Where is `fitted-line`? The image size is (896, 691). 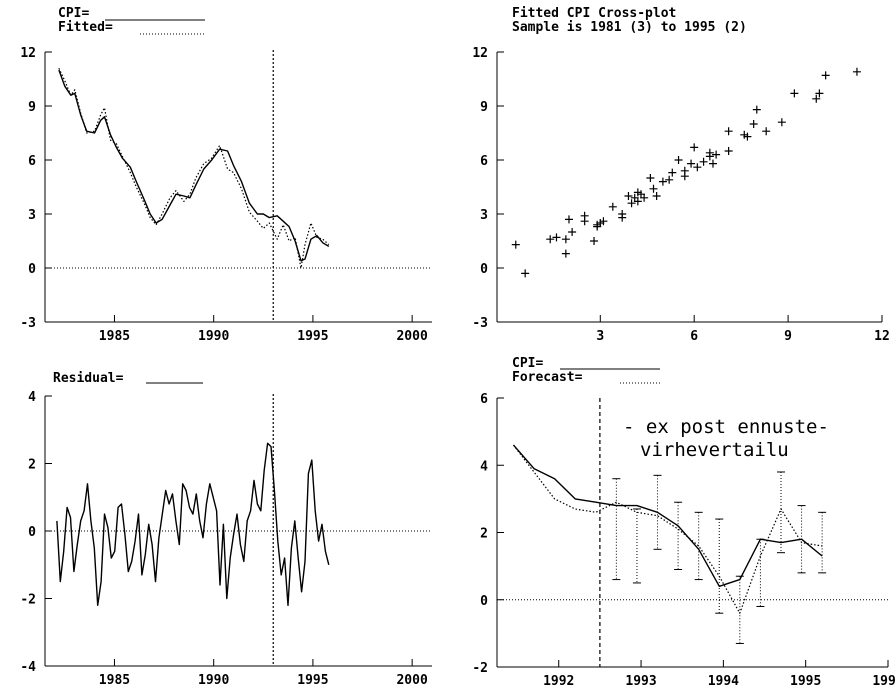 fitted-line is located at coordinates (194, 168).